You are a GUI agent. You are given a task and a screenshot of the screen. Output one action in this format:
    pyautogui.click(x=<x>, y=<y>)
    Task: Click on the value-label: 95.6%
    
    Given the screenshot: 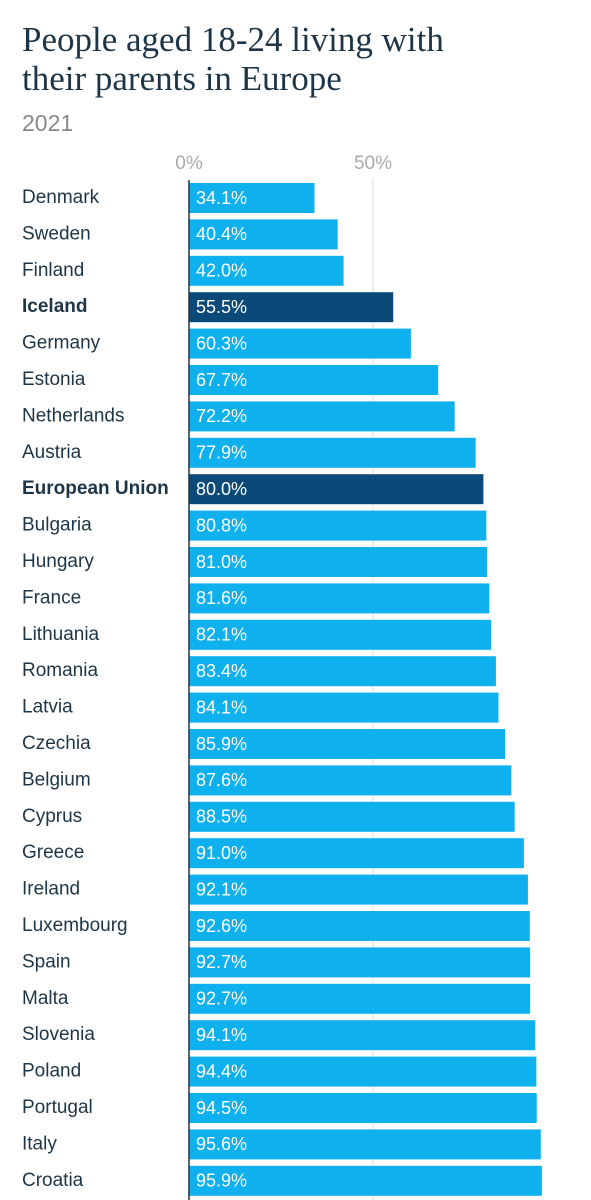 What is the action you would take?
    pyautogui.click(x=221, y=1144)
    